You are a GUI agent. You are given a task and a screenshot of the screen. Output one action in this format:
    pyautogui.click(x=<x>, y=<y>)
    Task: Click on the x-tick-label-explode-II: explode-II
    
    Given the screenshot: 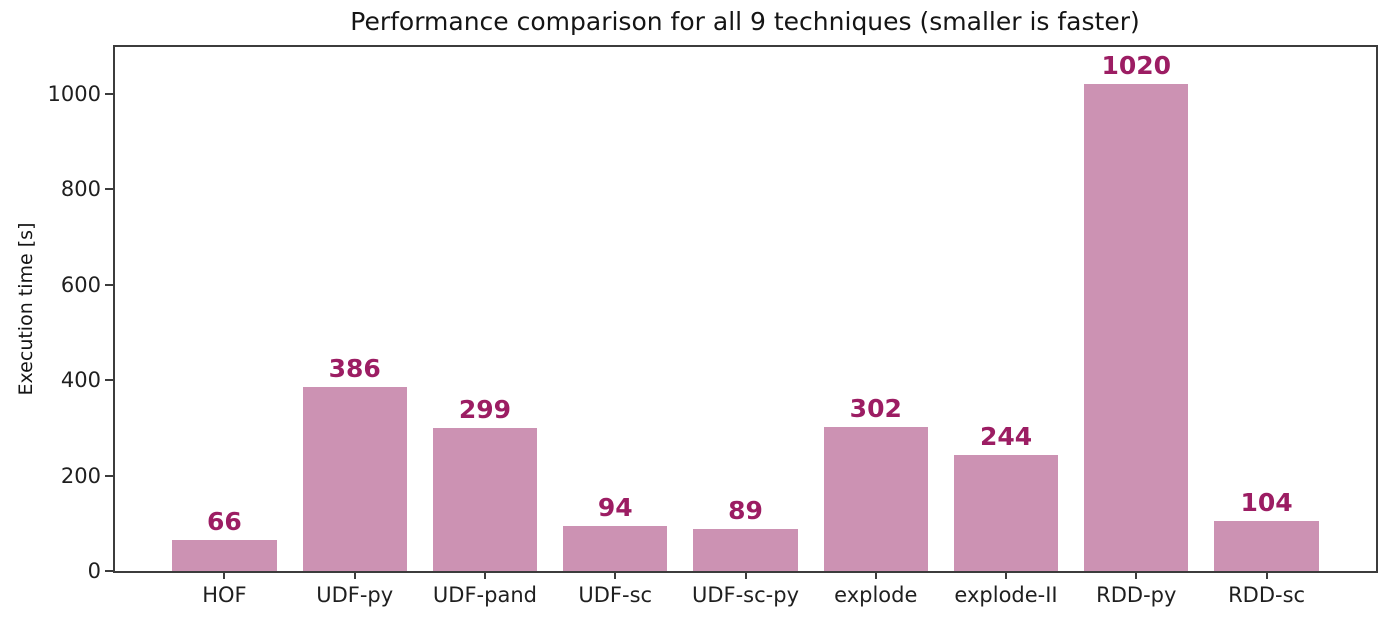 What is the action you would take?
    pyautogui.click(x=1006, y=595)
    